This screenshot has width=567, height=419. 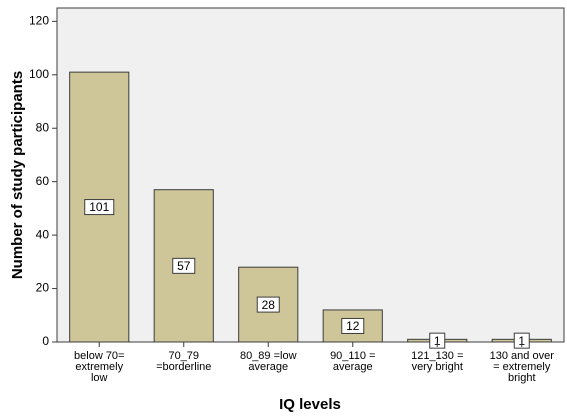 I want to click on x-tick-label: 80_89 =low average, so click(x=268, y=361).